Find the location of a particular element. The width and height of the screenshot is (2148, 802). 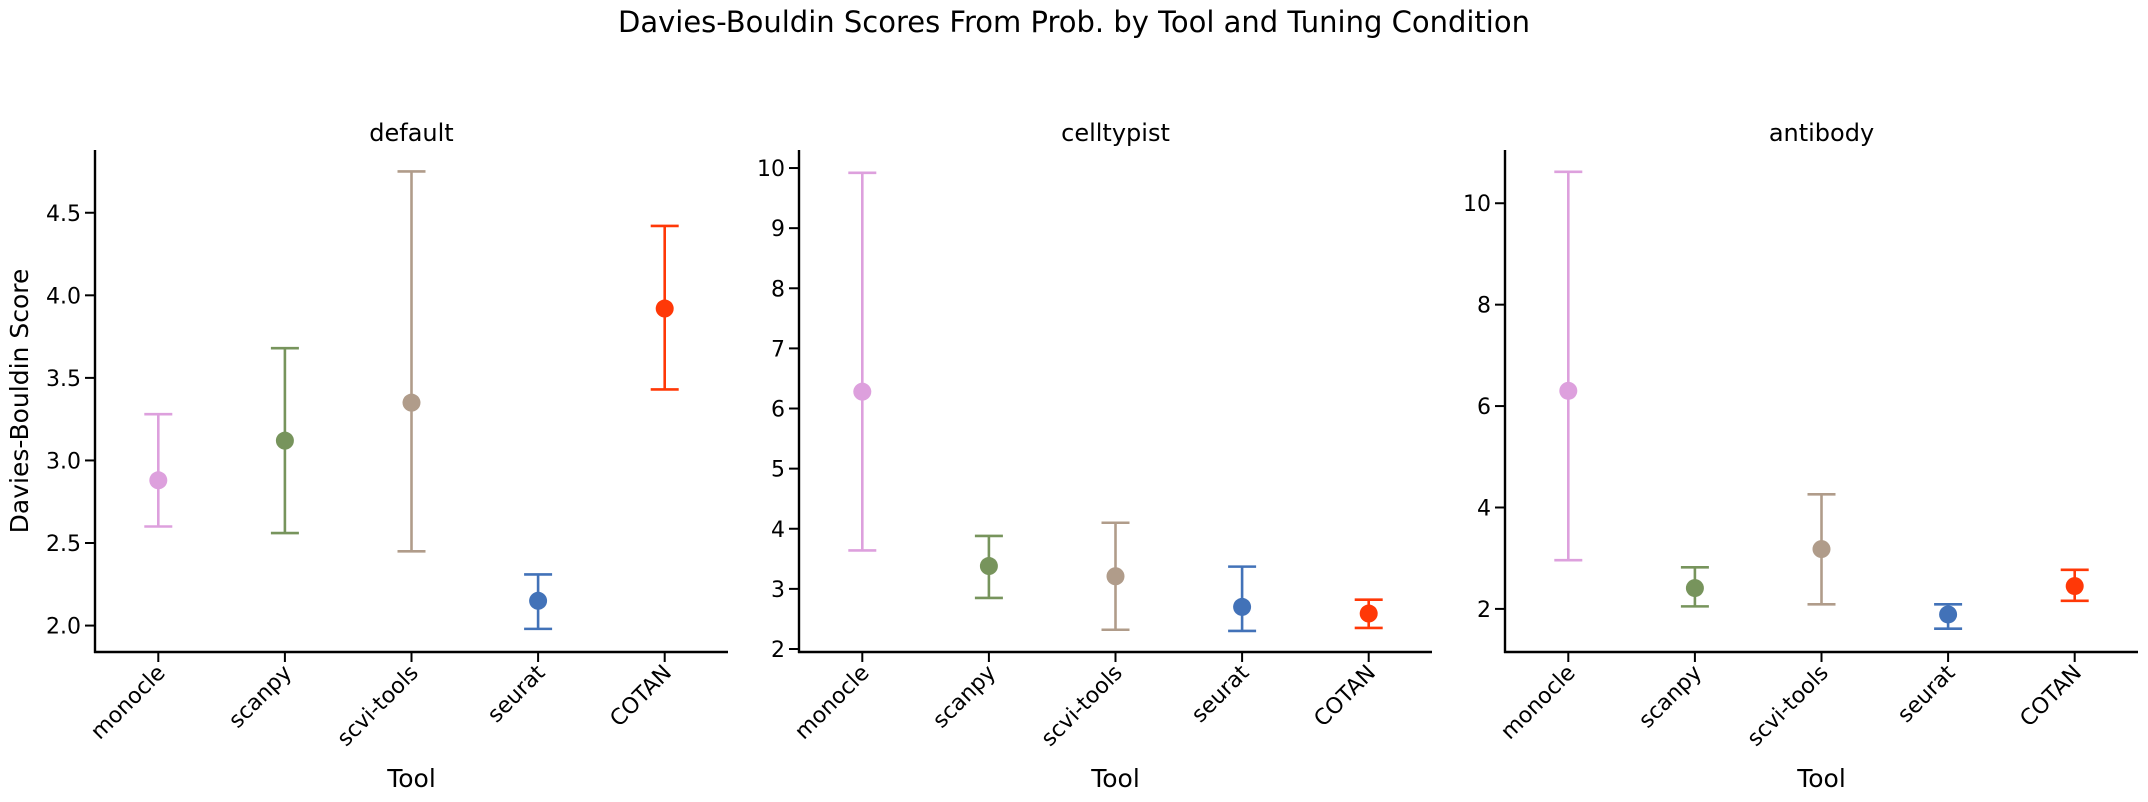

y-tick-label: 3.0 is located at coordinates (63, 461).